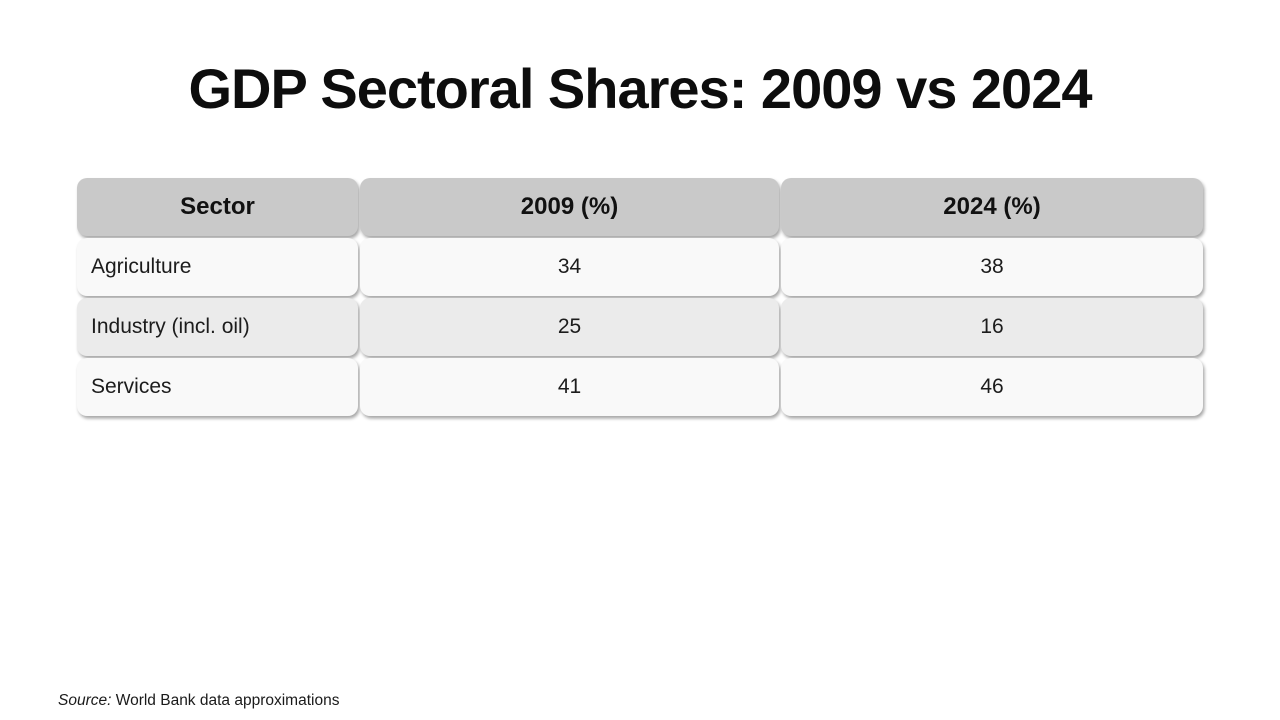  I want to click on table-row-agriculture-2009: 34, so click(569, 267).